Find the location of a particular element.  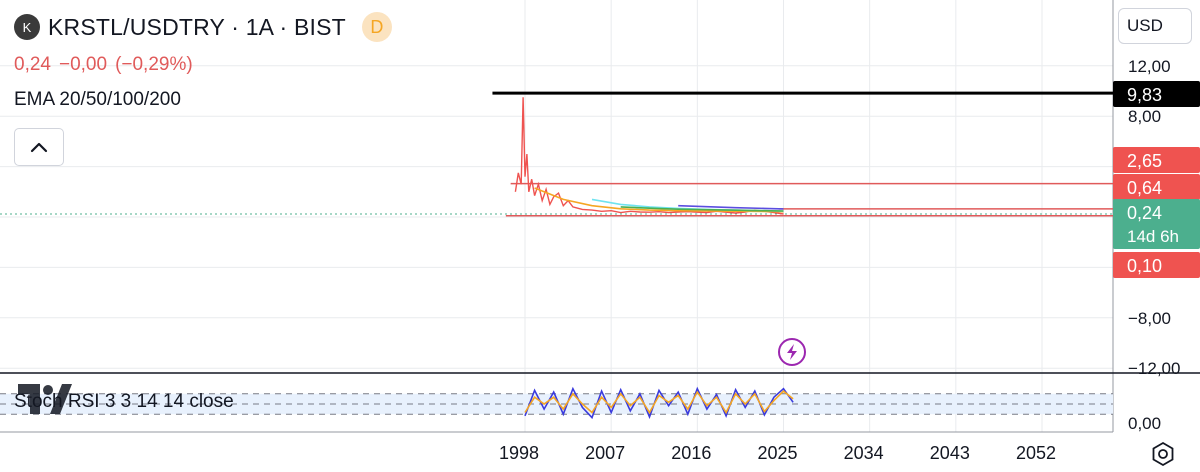

time-axis: 1998 2007 2016 2025 2034 2043 2052 is located at coordinates (777, 453).